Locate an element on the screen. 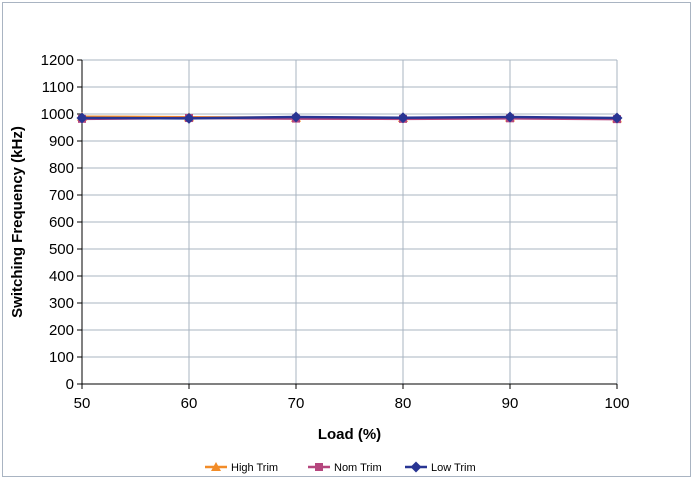 The width and height of the screenshot is (695, 481). y-tick-label: 400 is located at coordinates (61, 276).